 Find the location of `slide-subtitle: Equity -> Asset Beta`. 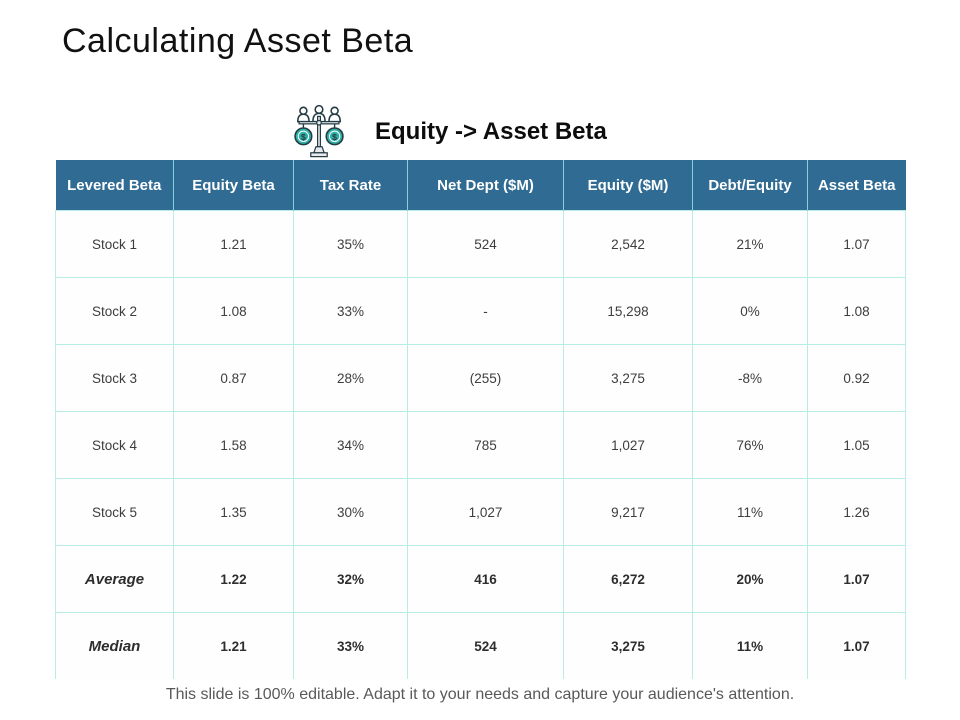

slide-subtitle: Equity -> Asset Beta is located at coordinates (491, 131).